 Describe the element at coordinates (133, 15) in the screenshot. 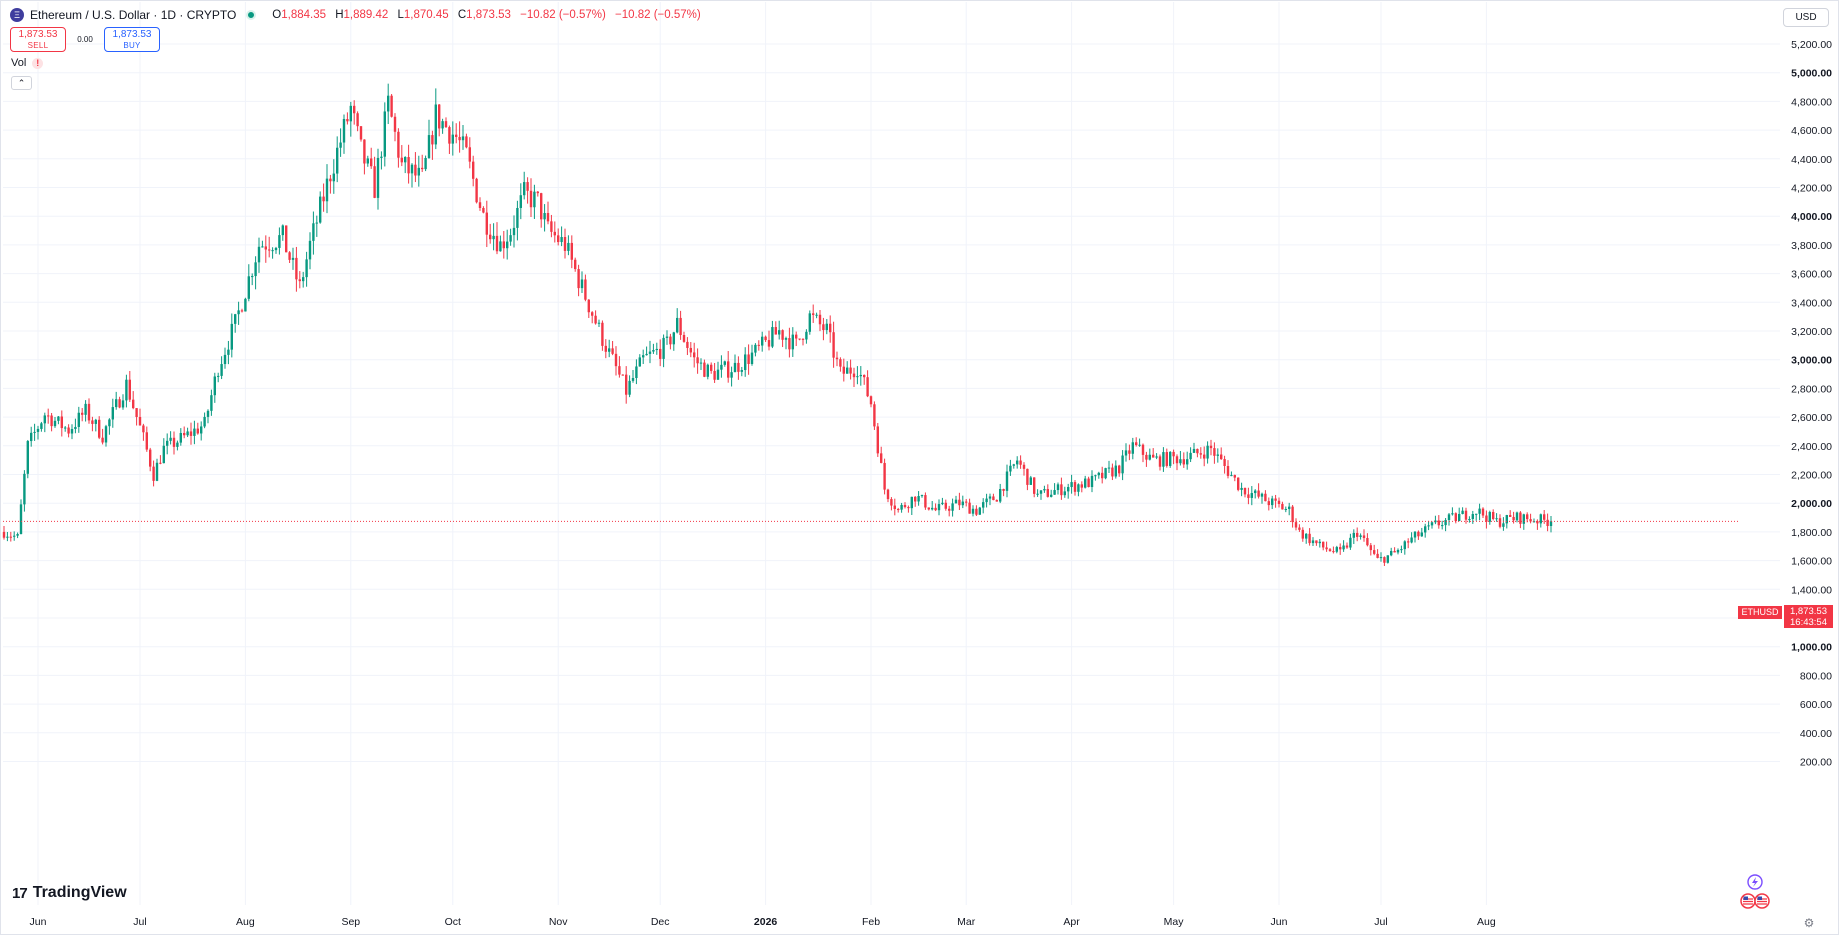

I see `symbol-title: Ethereum / U.S. Dollar · 1D · CRYPTO` at that location.